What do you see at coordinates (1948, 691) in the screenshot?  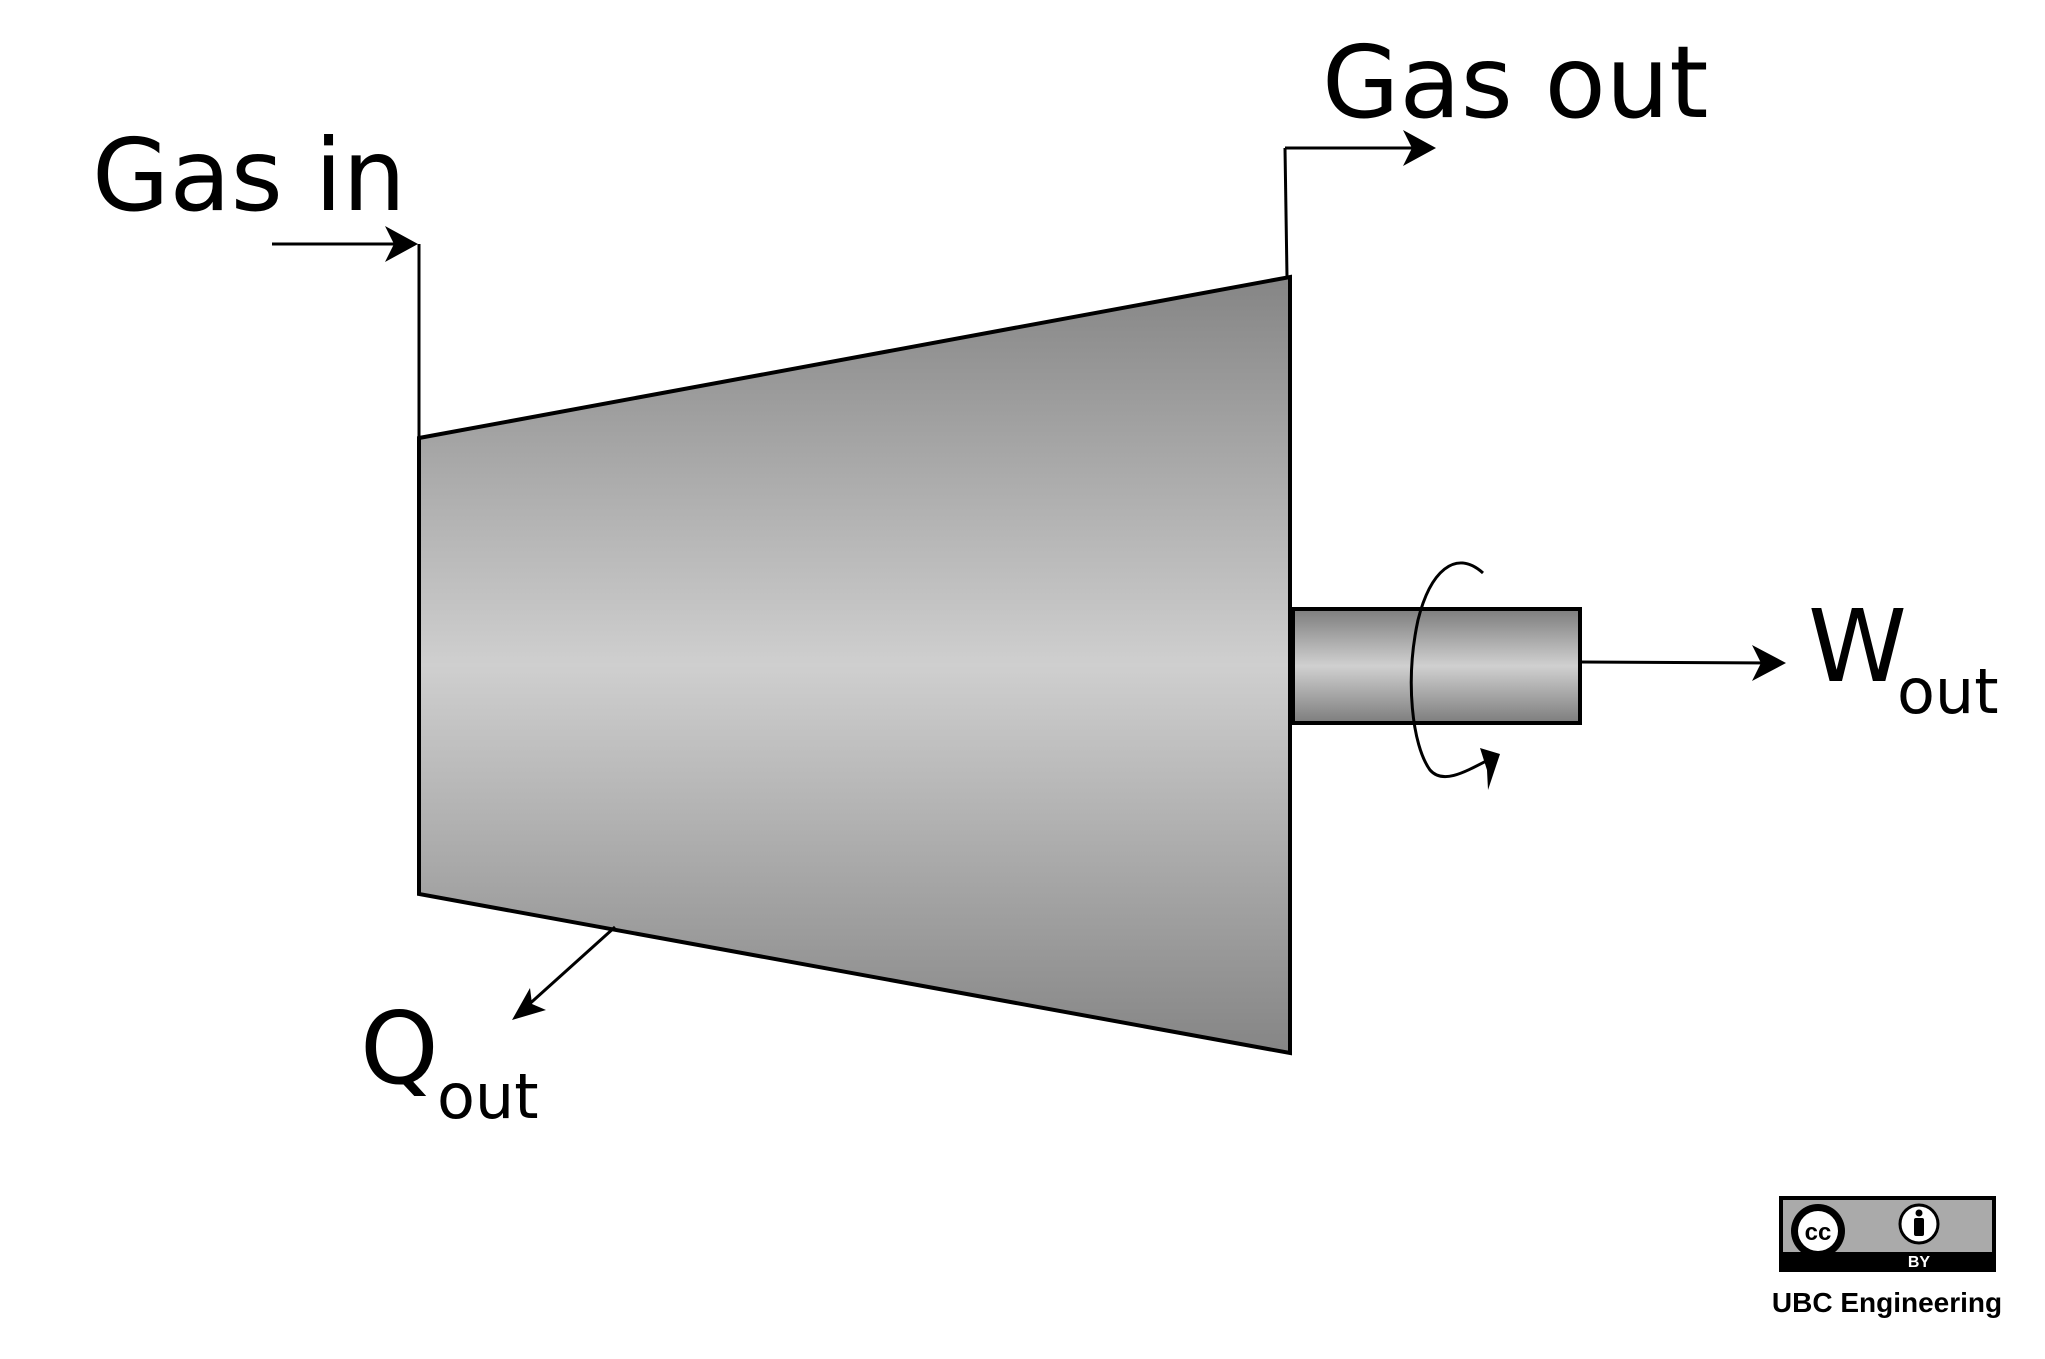 I see `work-out-subscript: out` at bounding box center [1948, 691].